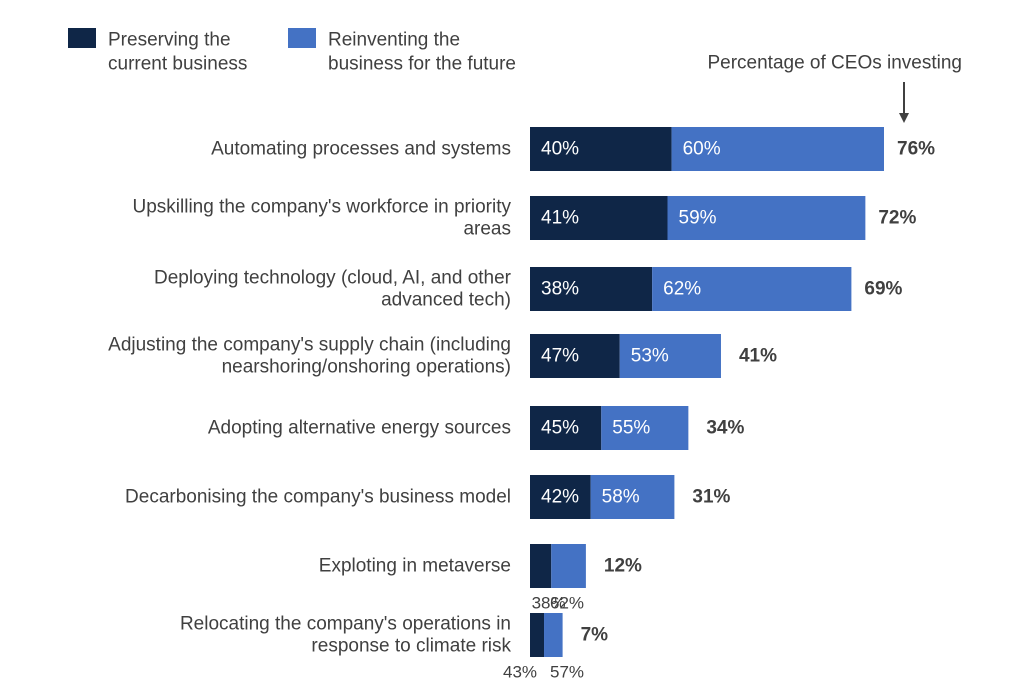 This screenshot has height=700, width=1024. I want to click on segment-label-reinventing: 55%, so click(631, 428).